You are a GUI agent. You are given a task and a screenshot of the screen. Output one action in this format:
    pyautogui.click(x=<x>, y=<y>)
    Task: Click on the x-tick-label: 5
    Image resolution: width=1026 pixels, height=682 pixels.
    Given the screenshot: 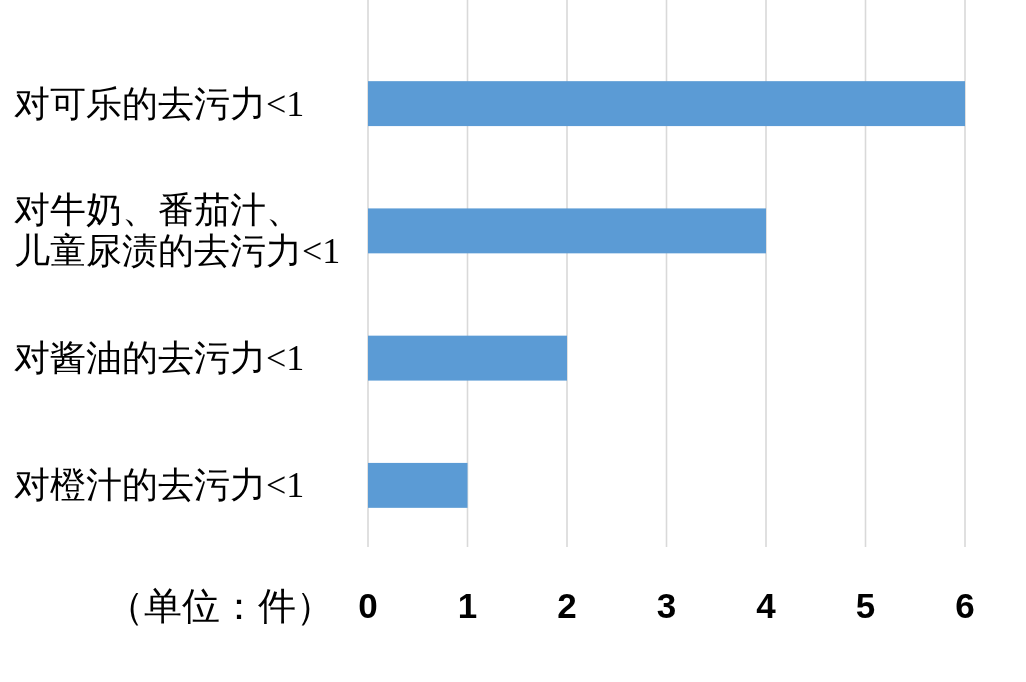 What is the action you would take?
    pyautogui.click(x=865, y=605)
    